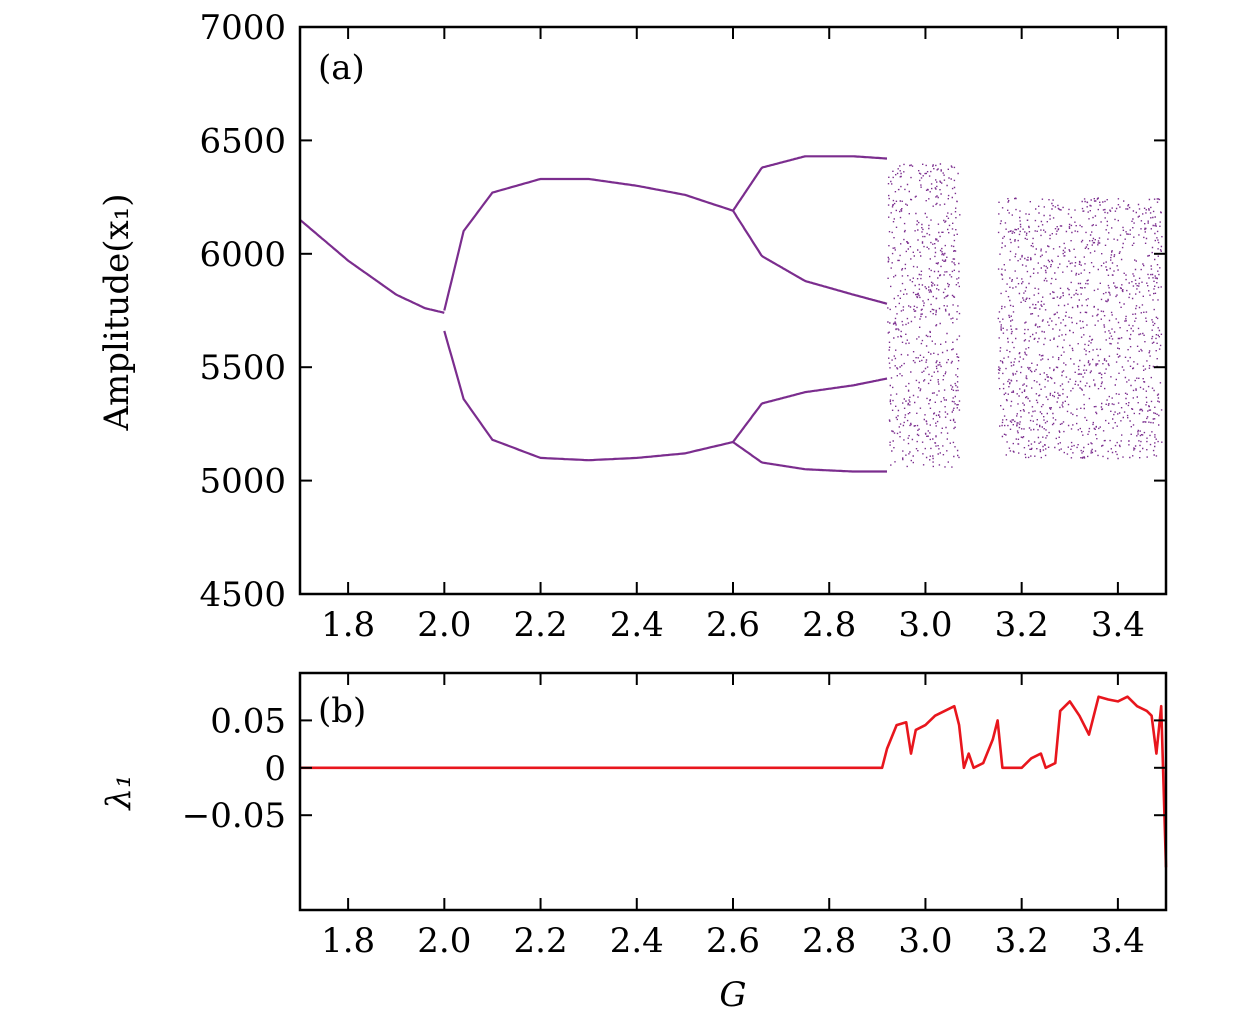  What do you see at coordinates (342, 711) in the screenshot?
I see `panel-b-label: (b)` at bounding box center [342, 711].